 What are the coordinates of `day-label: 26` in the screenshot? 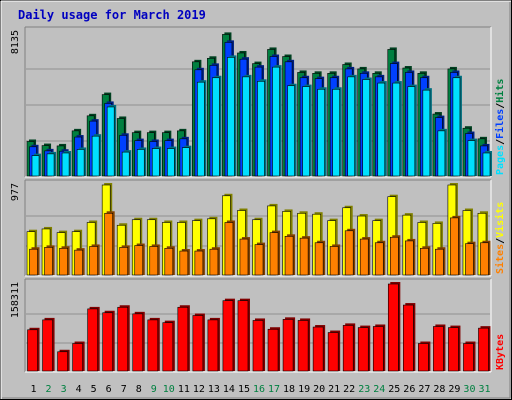 It's located at (409, 389).